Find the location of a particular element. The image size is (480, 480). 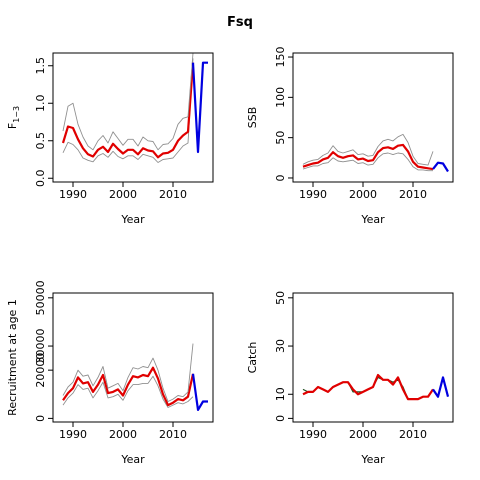

f-panel-ytick-label: 0.0 is located at coordinates (40, 179).